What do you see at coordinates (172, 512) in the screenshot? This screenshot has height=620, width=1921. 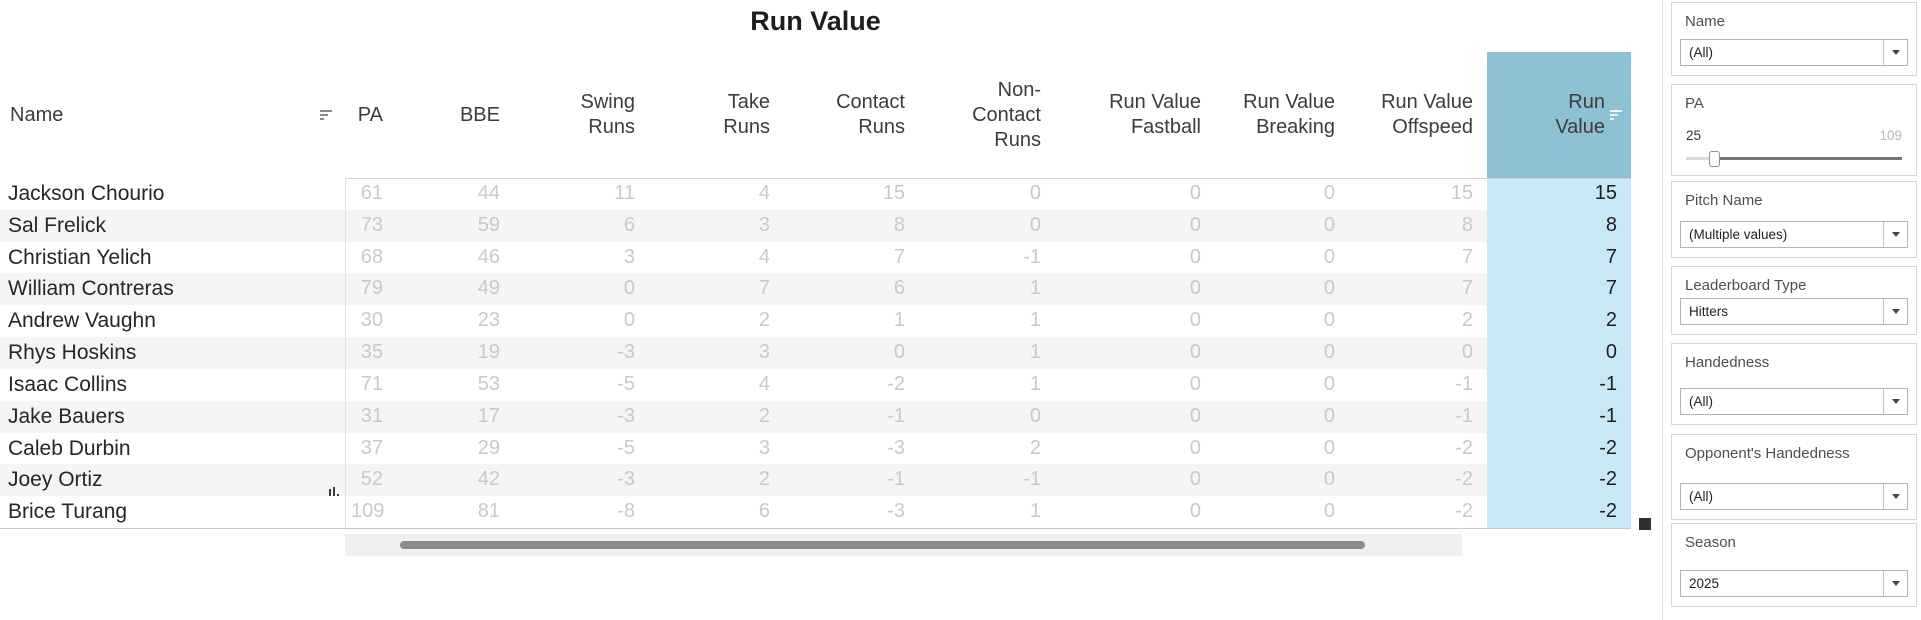 I see `cell-name: Brice Turang` at bounding box center [172, 512].